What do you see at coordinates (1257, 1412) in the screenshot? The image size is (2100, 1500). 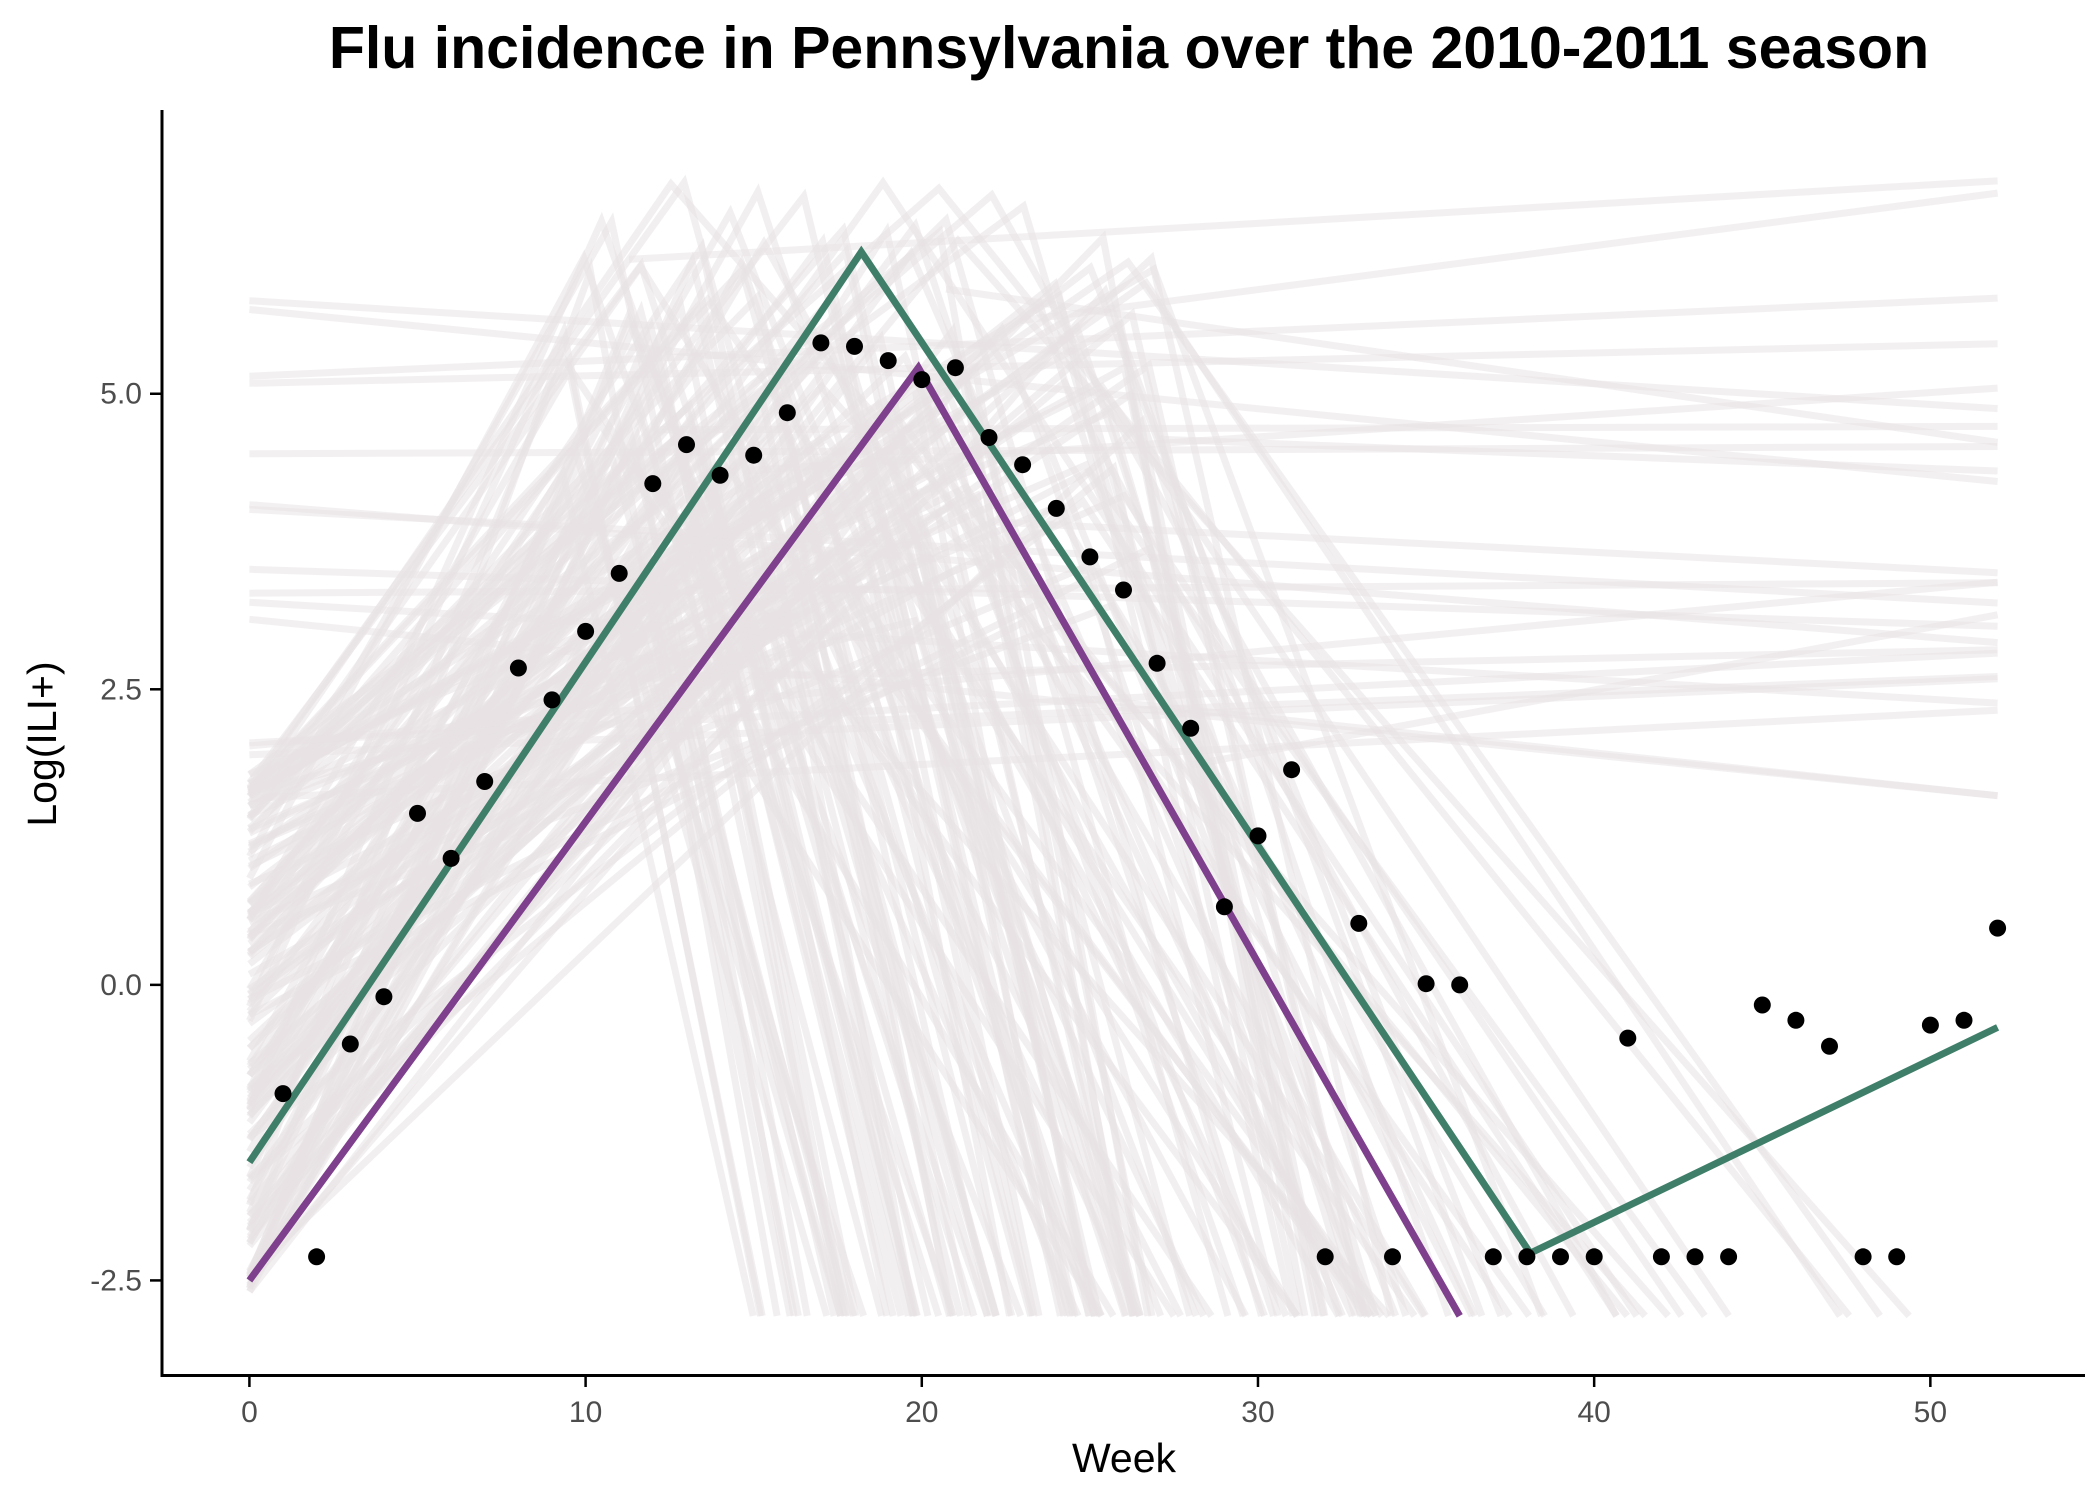 I see `x-tick-label: 30` at bounding box center [1257, 1412].